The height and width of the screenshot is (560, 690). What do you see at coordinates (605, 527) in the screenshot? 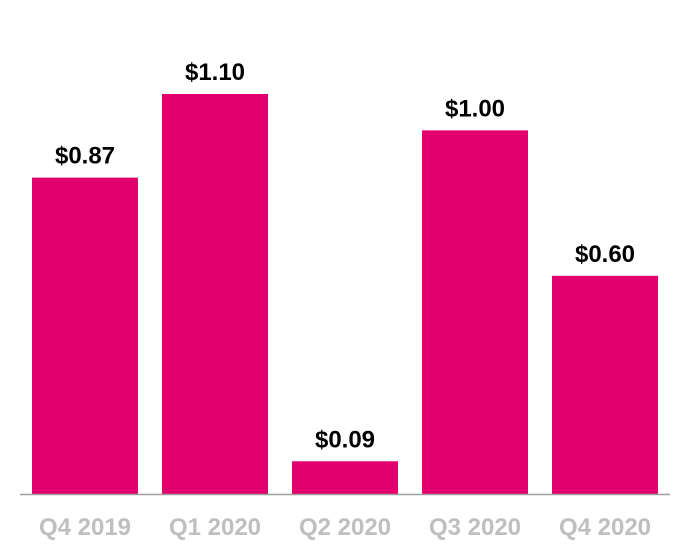
I see `x-tick-label: Q4 2020` at bounding box center [605, 527].